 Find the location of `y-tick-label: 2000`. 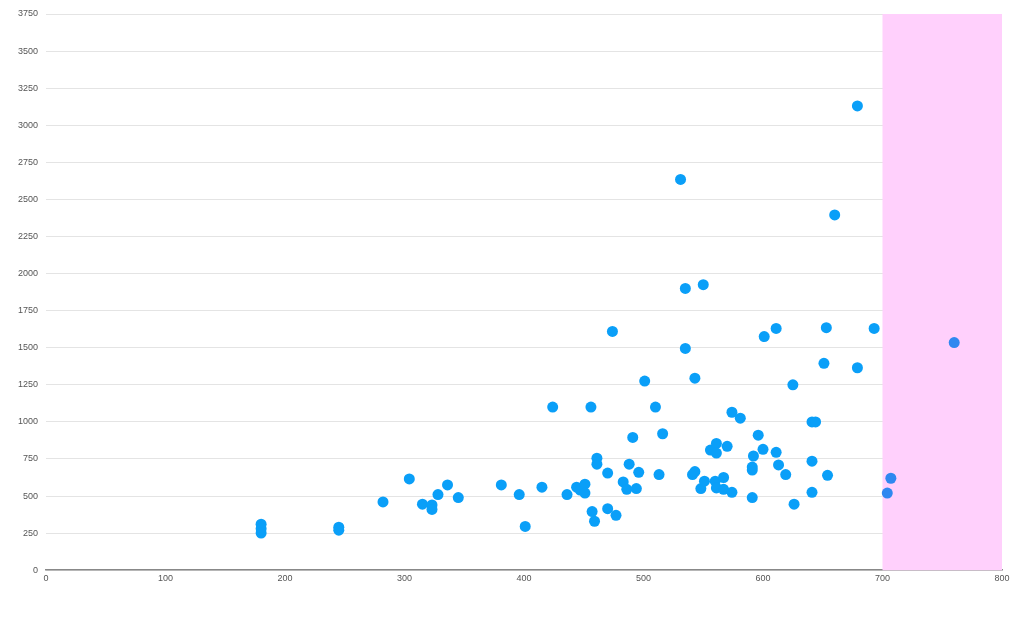

y-tick-label: 2000 is located at coordinates (28, 273).